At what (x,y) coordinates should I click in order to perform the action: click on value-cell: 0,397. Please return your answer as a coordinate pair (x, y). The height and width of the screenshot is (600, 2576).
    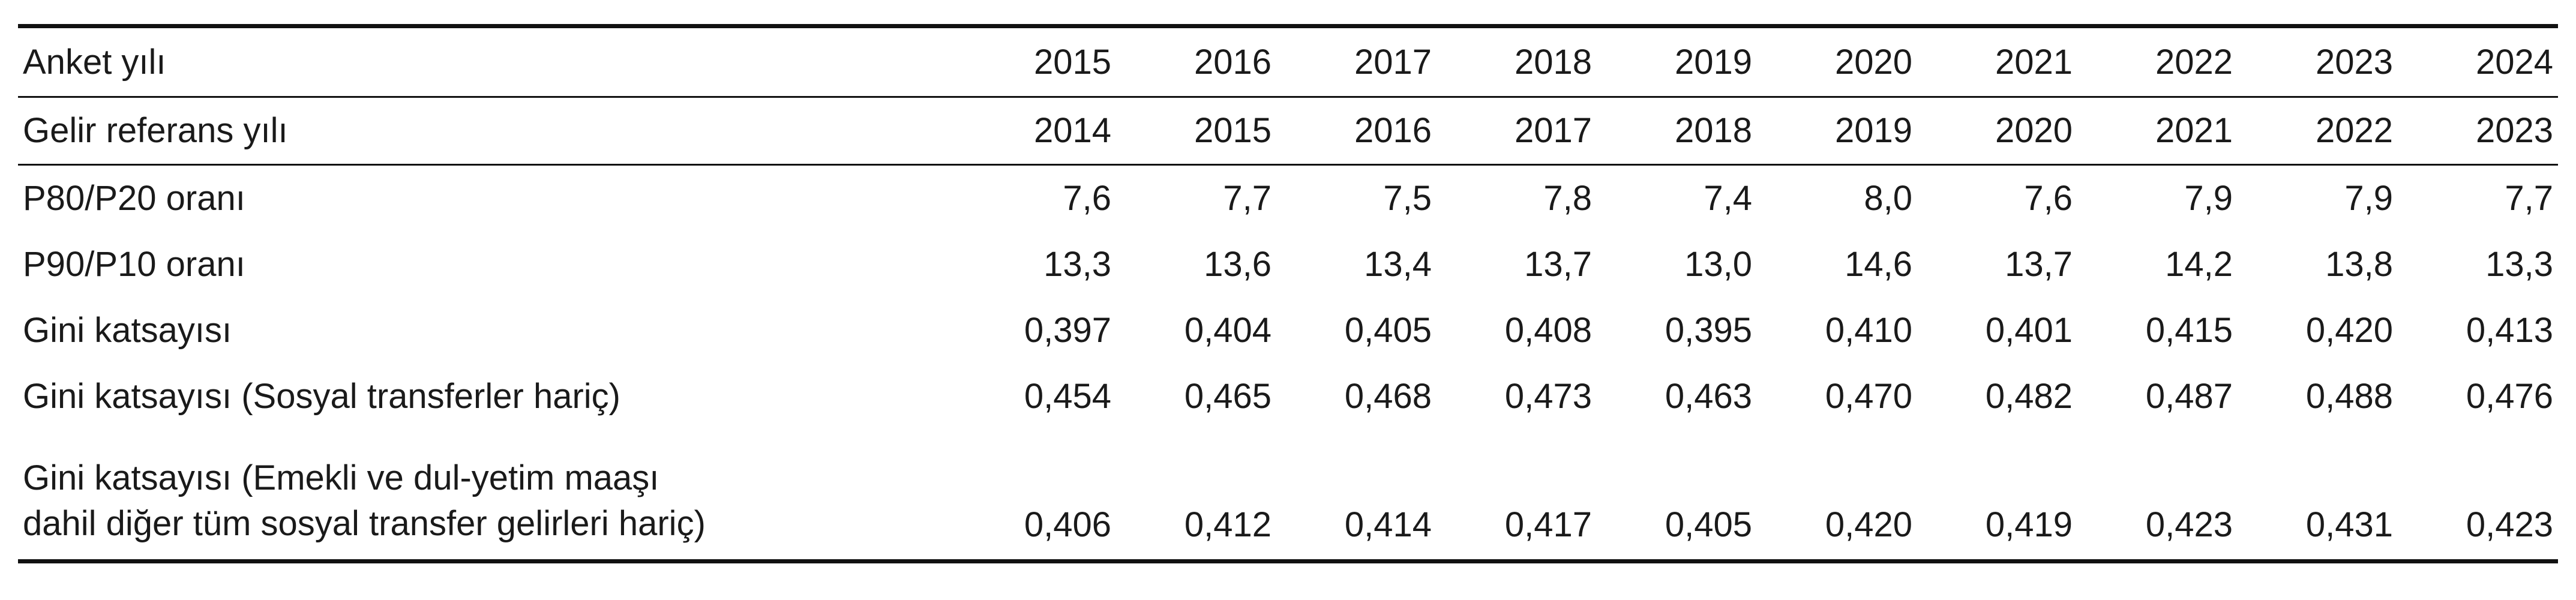
    Looking at the image, I should click on (1067, 330).